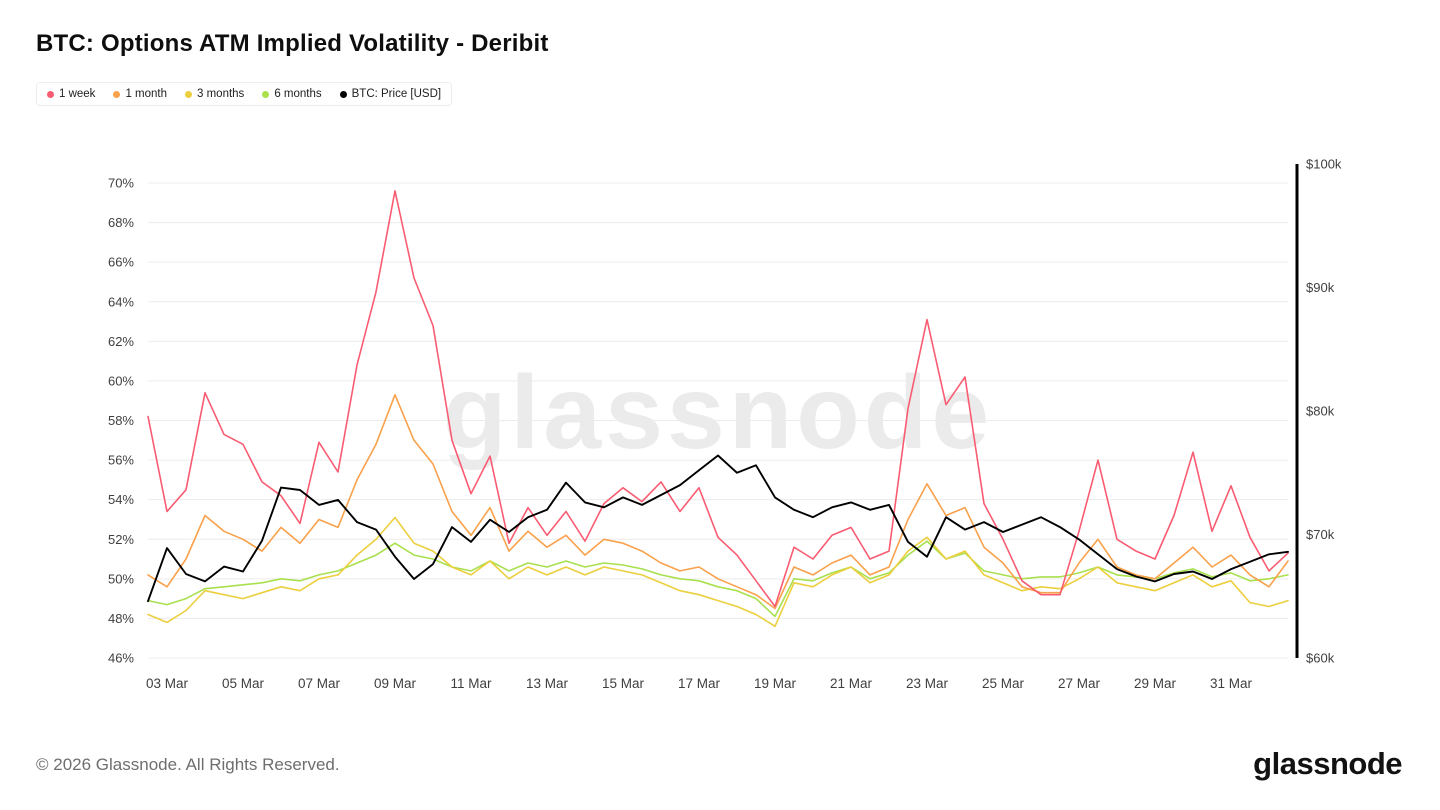  What do you see at coordinates (121, 341) in the screenshot?
I see `svg-text: 62%` at bounding box center [121, 341].